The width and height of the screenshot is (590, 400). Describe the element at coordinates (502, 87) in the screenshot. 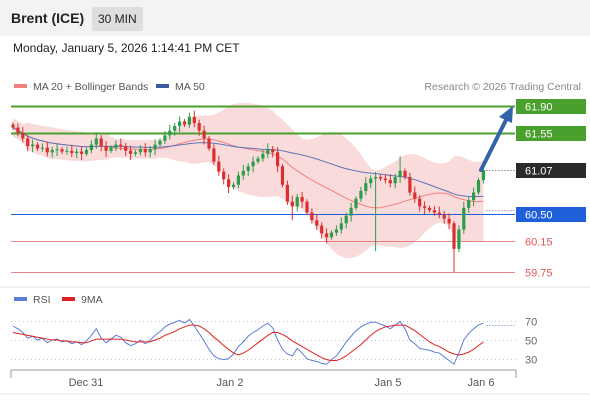

I see `copyright-text: Research © 2026 Trading Central` at that location.